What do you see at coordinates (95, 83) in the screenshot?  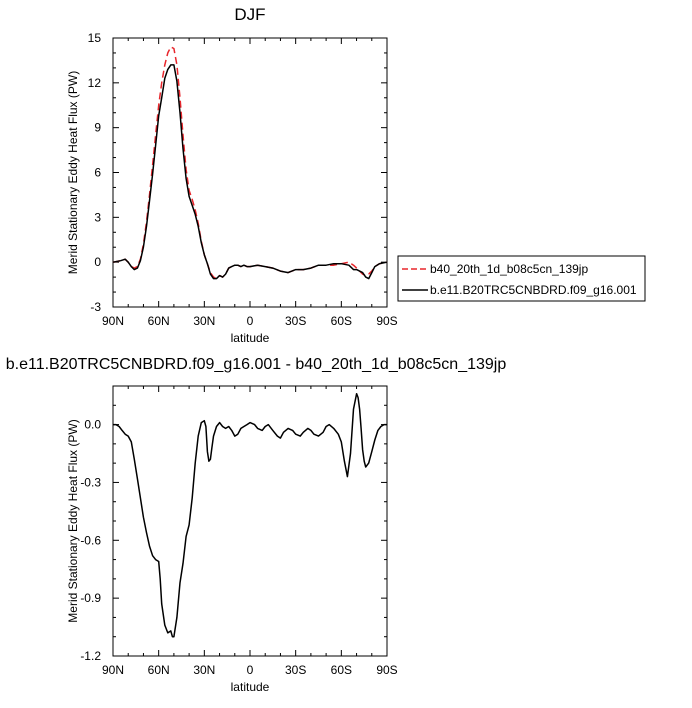 I see `y-tick-label: 12` at bounding box center [95, 83].